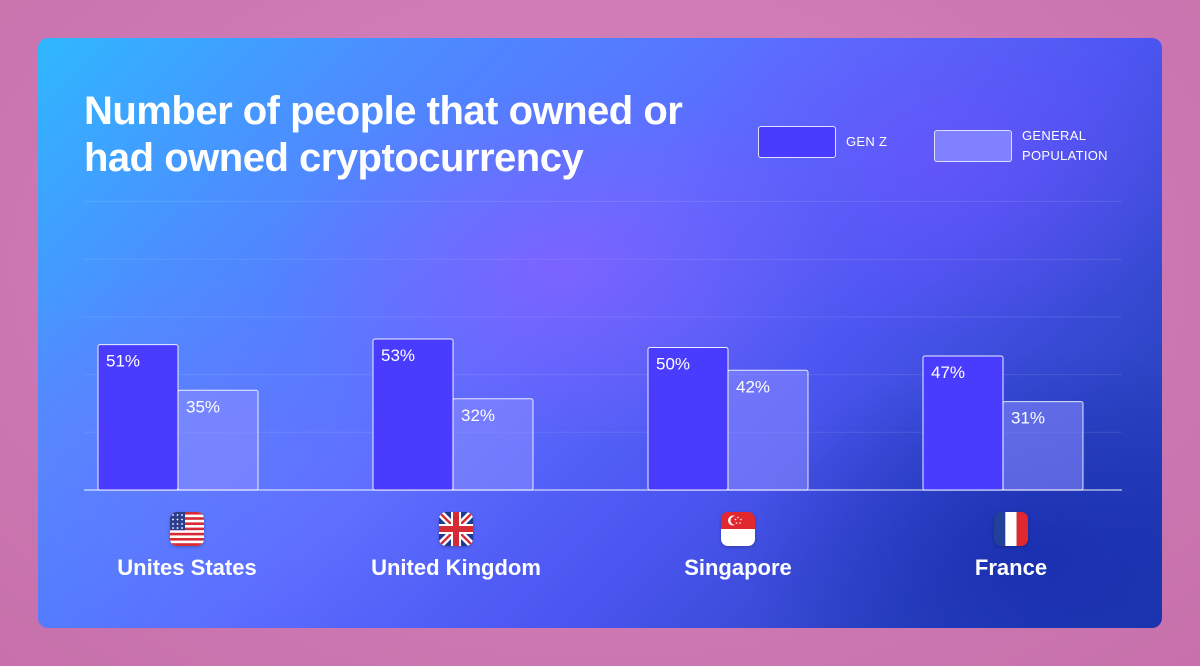 The image size is (1200, 666). Describe the element at coordinates (456, 567) in the screenshot. I see `category-label-united-kingdom: United Kingdom` at that location.